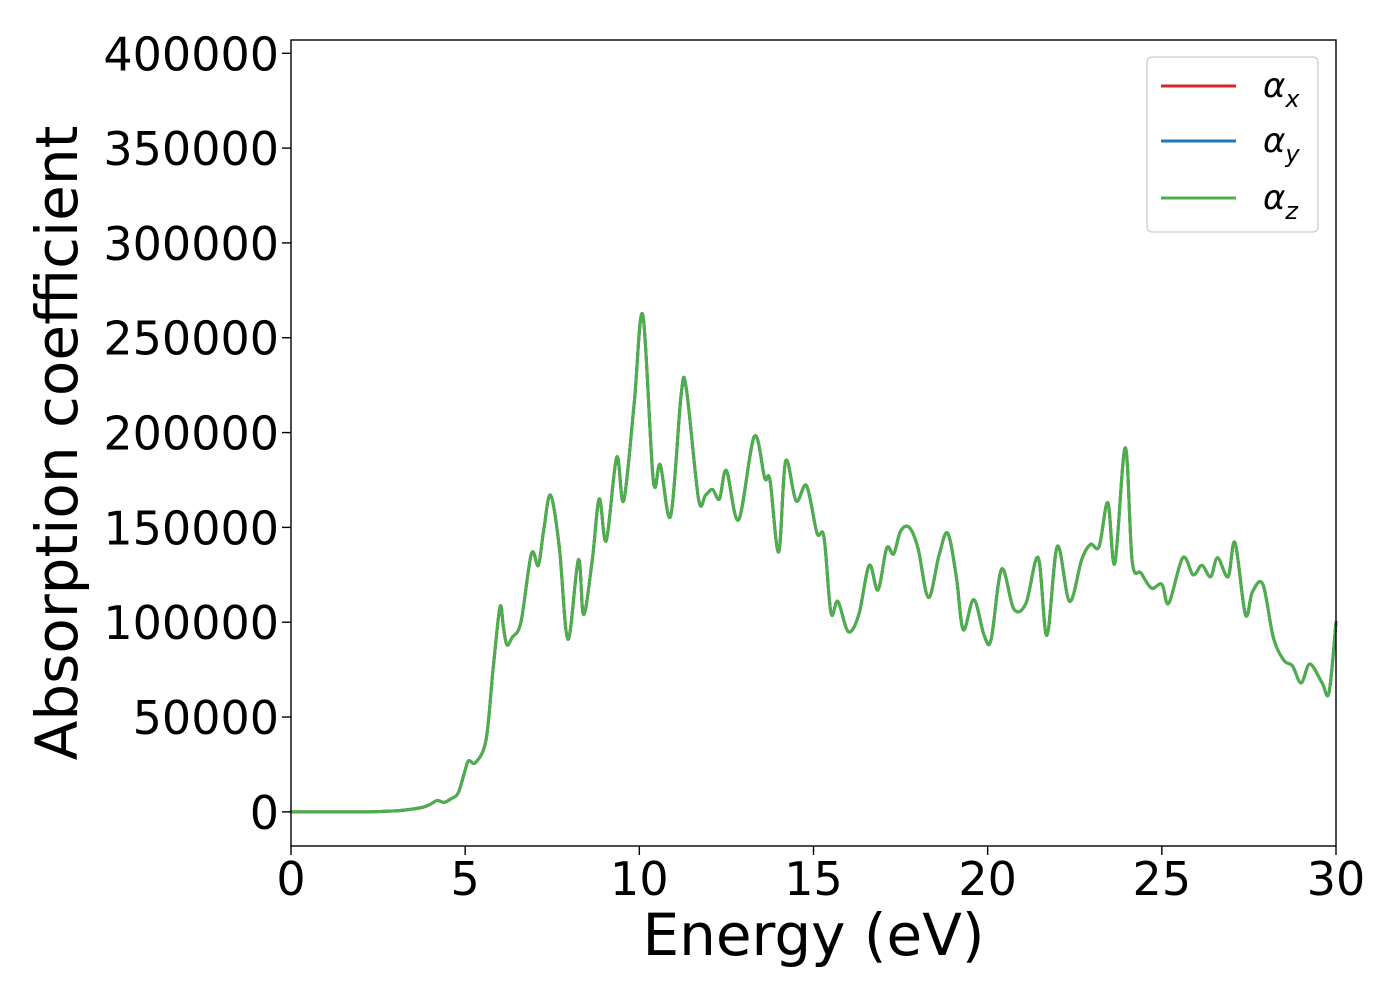  Describe the element at coordinates (987, 879) in the screenshot. I see `x-tick-label: 20` at that location.